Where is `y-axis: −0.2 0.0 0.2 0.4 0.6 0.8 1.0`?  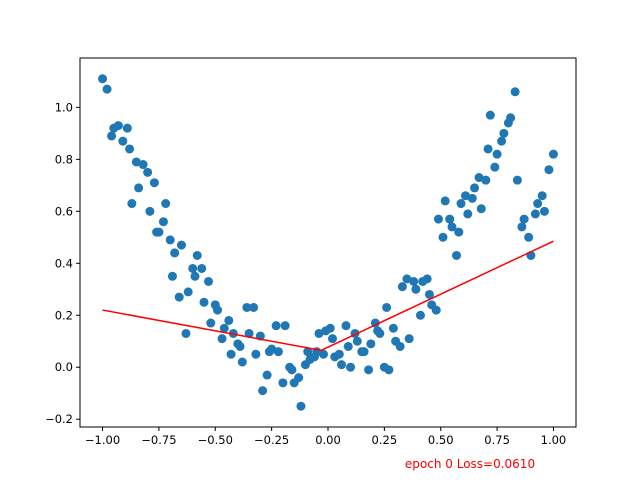 y-axis: −0.2 0.0 0.2 0.4 0.6 0.8 1.0 is located at coordinates (62, 263).